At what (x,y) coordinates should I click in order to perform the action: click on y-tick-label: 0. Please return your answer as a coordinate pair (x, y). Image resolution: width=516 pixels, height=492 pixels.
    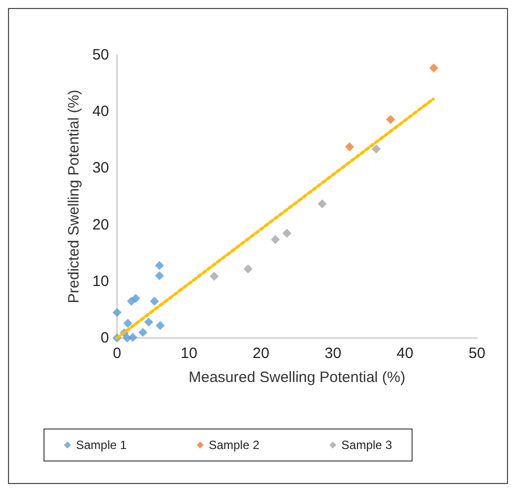
    Looking at the image, I should click on (104, 338).